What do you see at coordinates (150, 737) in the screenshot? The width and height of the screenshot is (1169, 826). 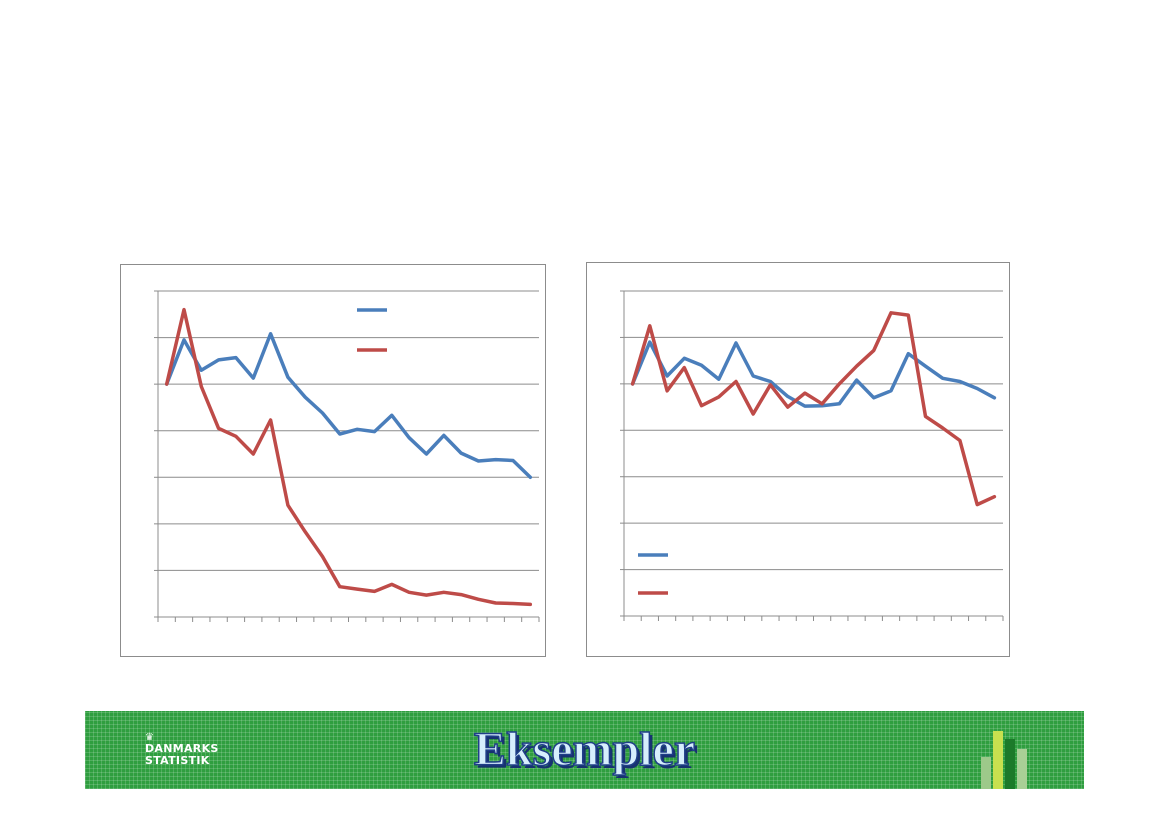 I see `crown-icon: ♛` at bounding box center [150, 737].